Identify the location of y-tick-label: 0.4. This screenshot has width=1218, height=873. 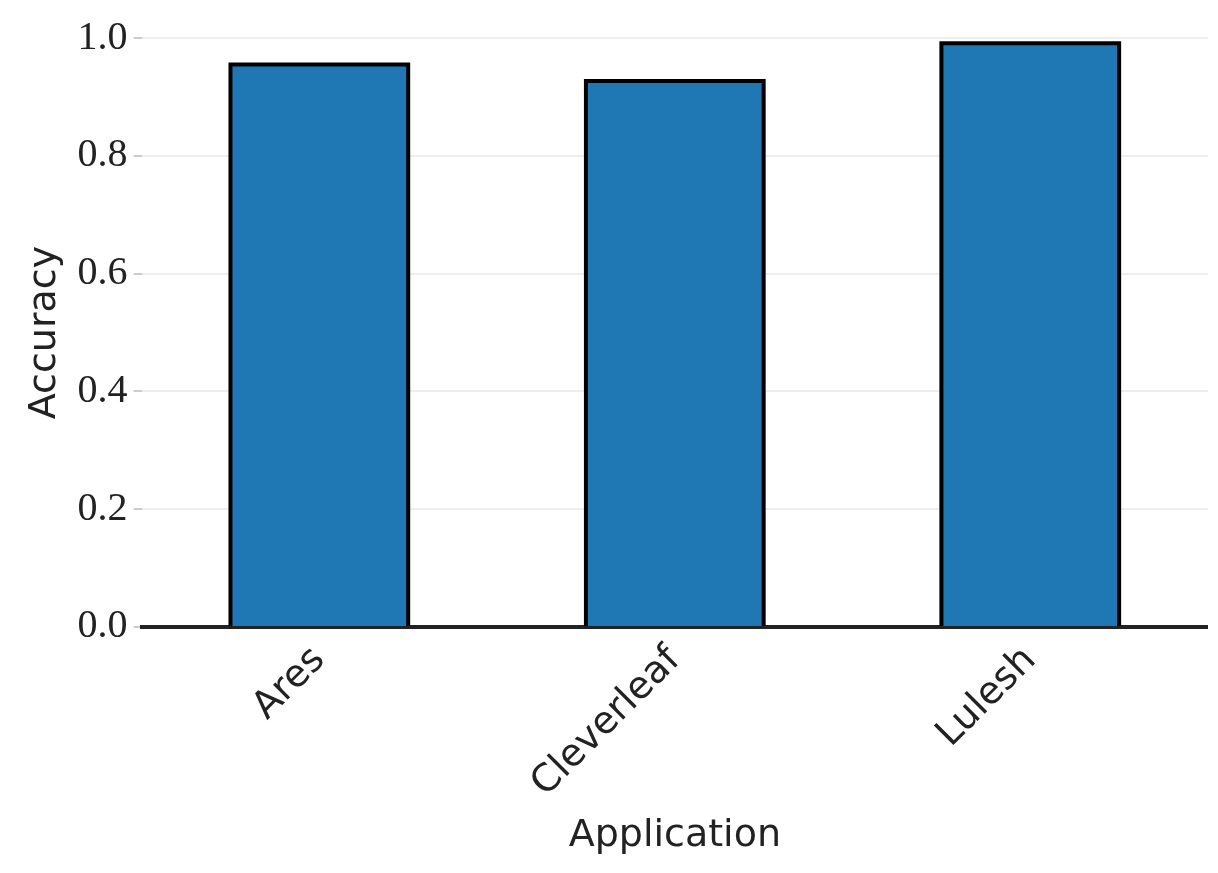
(102, 388).